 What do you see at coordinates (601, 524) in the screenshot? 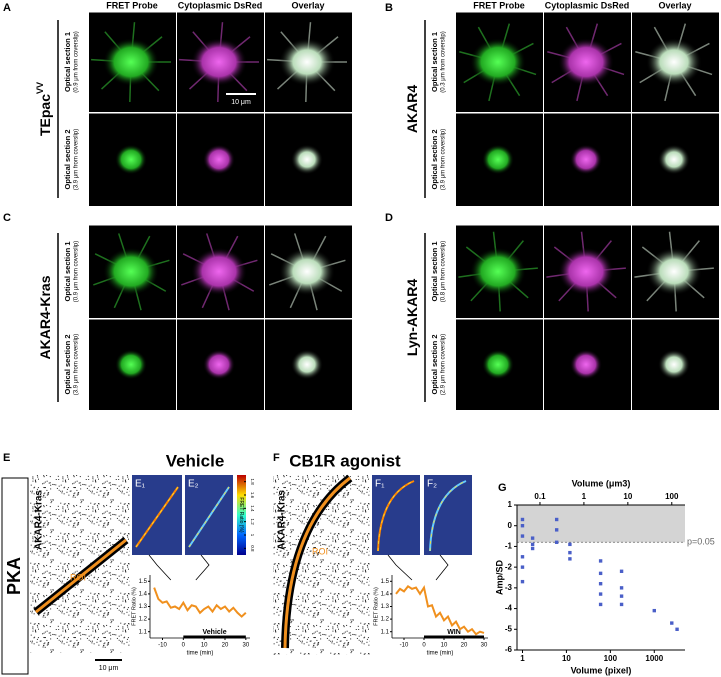
I see `significance-band` at bounding box center [601, 524].